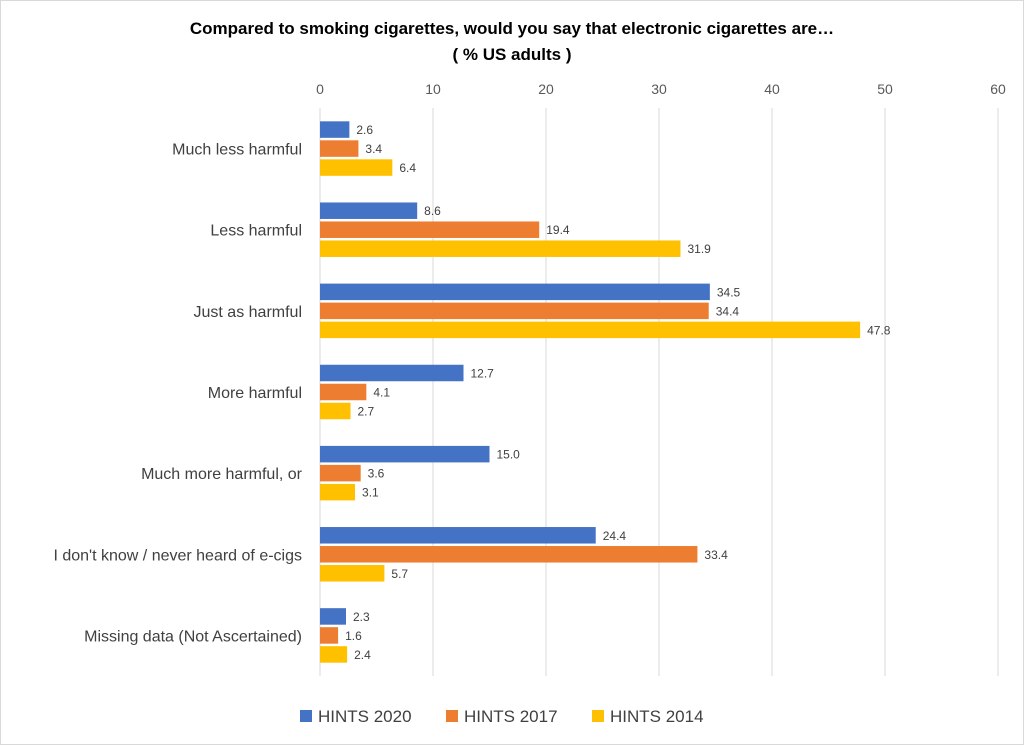 The width and height of the screenshot is (1024, 745). Describe the element at coordinates (879, 330) in the screenshot. I see `data-label-2-2: 47.8` at that location.